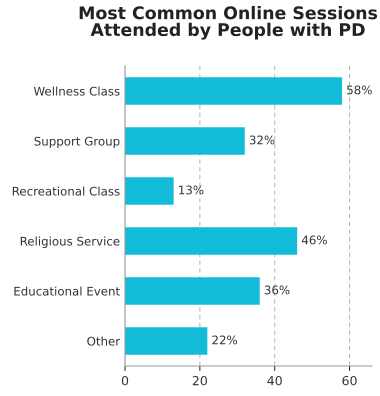  What do you see at coordinates (77, 142) in the screenshot?
I see `y-tick-label: Support Group` at bounding box center [77, 142].